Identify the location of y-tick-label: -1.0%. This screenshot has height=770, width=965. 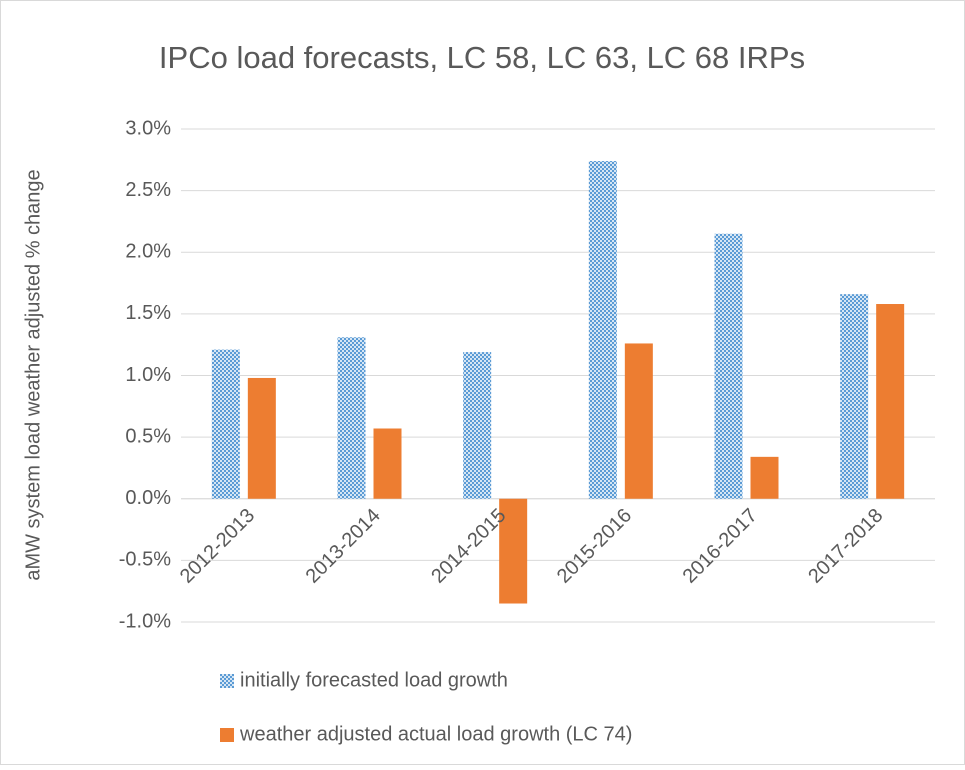
(145, 621).